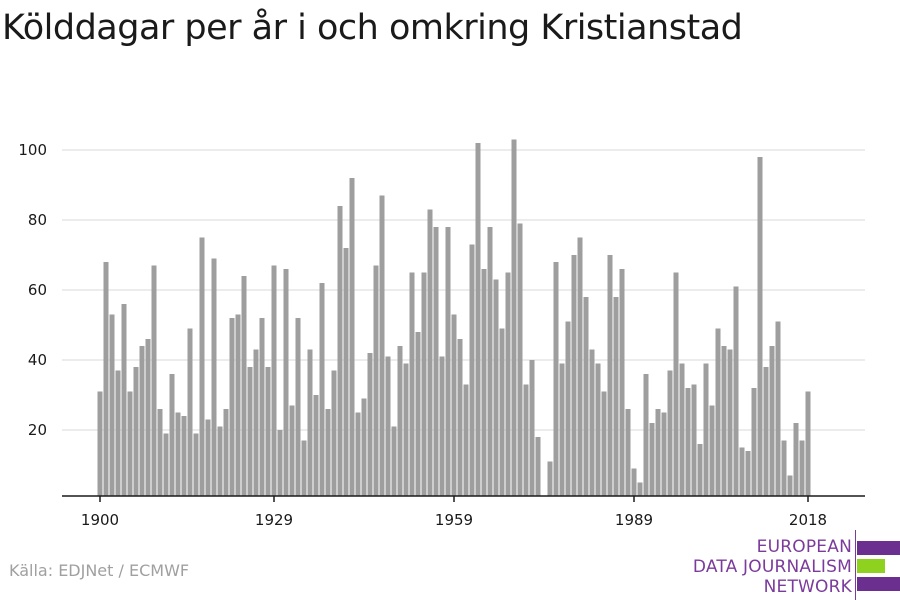  I want to click on bar-1963, so click(478, 319).